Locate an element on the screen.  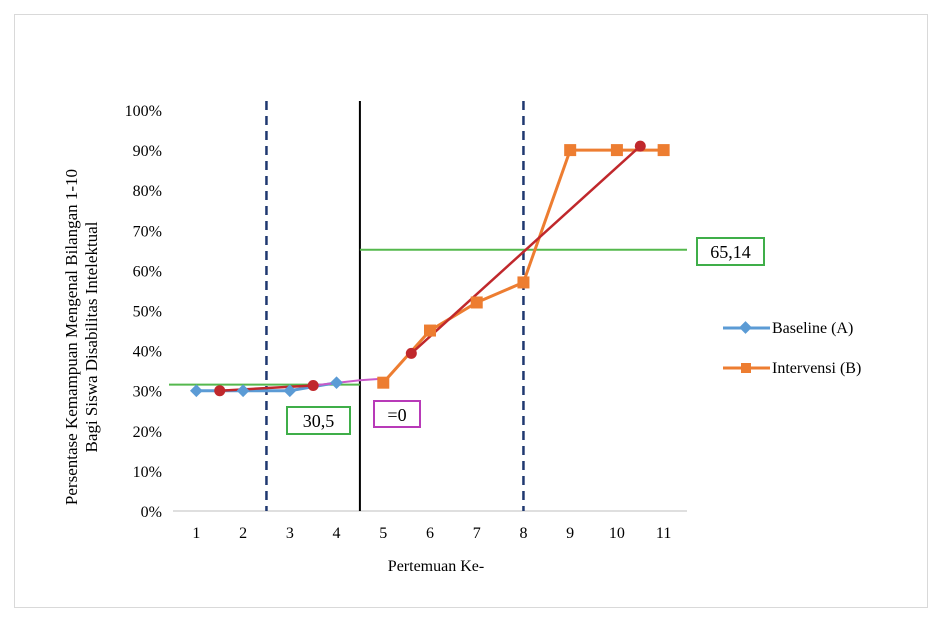
y-tick-label: 0% is located at coordinates (151, 512).